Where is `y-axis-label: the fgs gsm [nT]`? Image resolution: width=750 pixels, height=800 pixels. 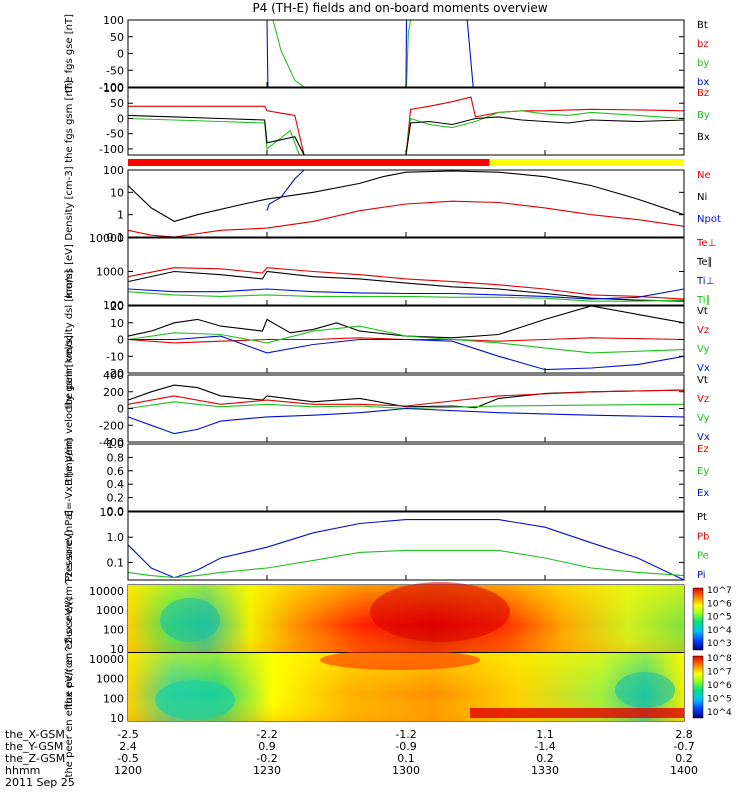 y-axis-label: the fgs gsm [nT] is located at coordinates (69, 121).